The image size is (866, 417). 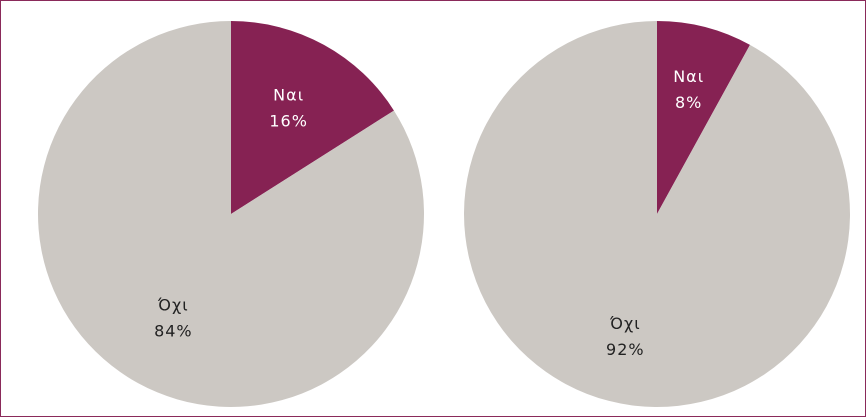 What do you see at coordinates (688, 102) in the screenshot?
I see `slice-value-label: 8%` at bounding box center [688, 102].